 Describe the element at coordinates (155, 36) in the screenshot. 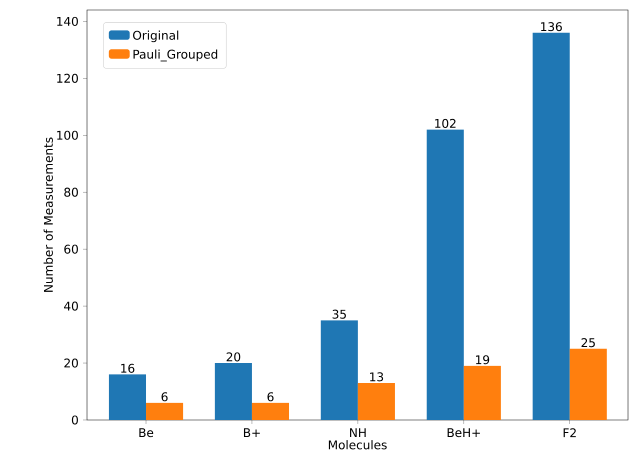

I see `legend-label: Original` at that location.